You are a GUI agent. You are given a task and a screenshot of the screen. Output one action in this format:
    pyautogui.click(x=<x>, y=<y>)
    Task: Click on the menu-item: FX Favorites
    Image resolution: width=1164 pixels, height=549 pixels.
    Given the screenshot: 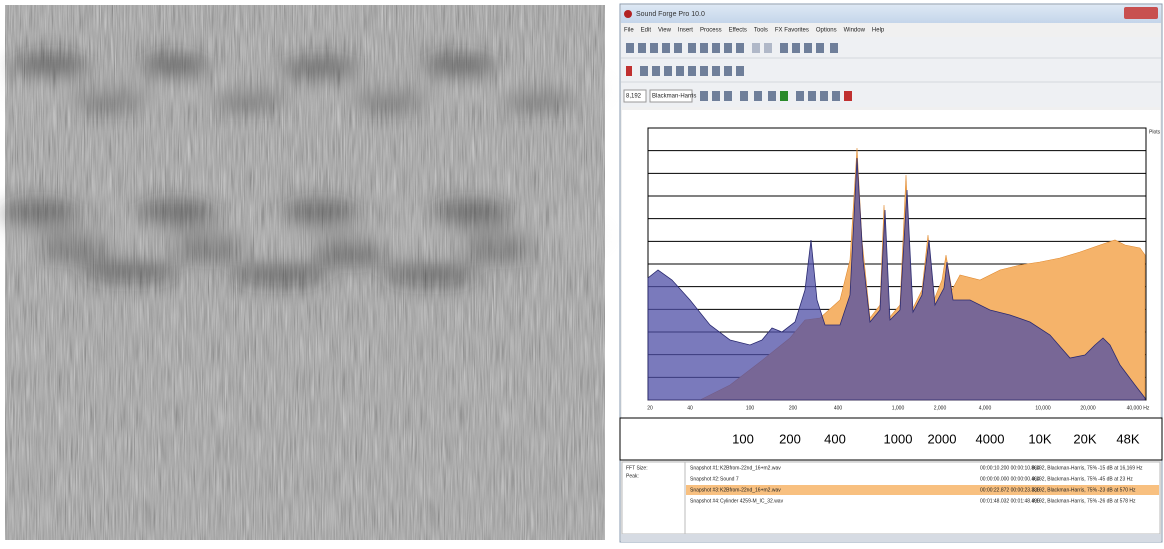 What is the action you would take?
    pyautogui.click(x=792, y=31)
    